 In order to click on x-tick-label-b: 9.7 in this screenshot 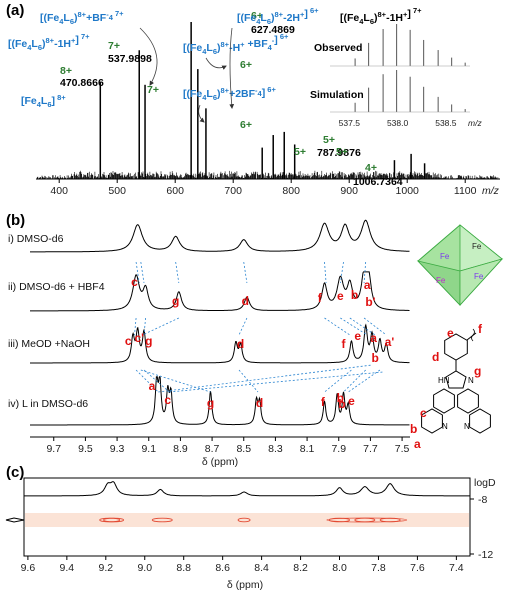, I will do `click(53, 449)`.